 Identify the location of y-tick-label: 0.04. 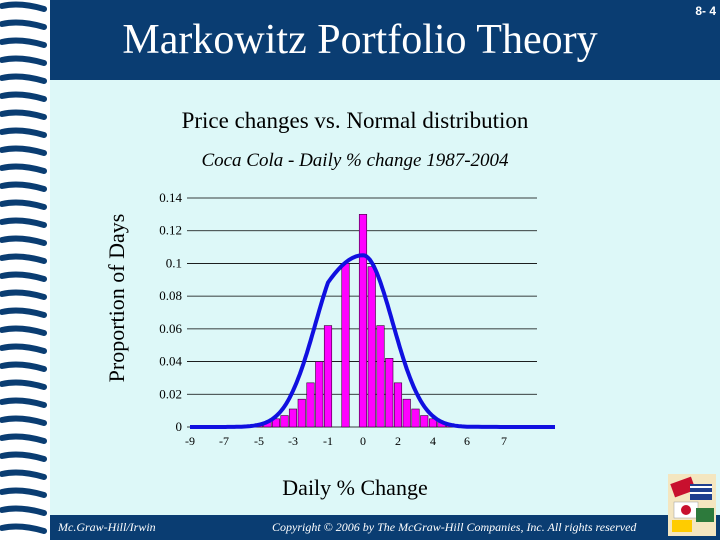
(170, 361).